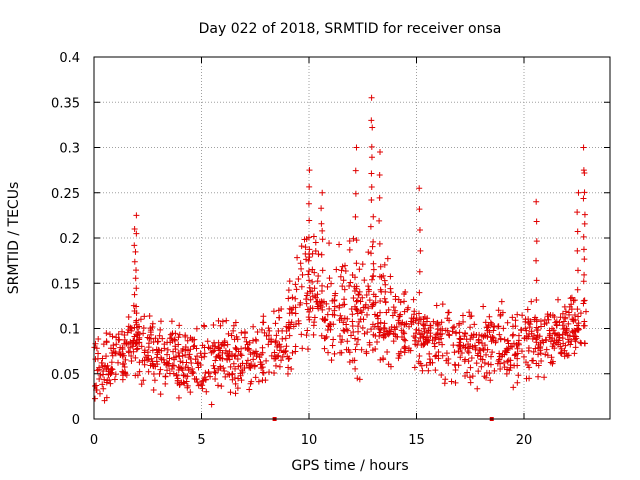 The height and width of the screenshot is (480, 640). What do you see at coordinates (416, 440) in the screenshot?
I see `x-tick-label: 15` at bounding box center [416, 440].